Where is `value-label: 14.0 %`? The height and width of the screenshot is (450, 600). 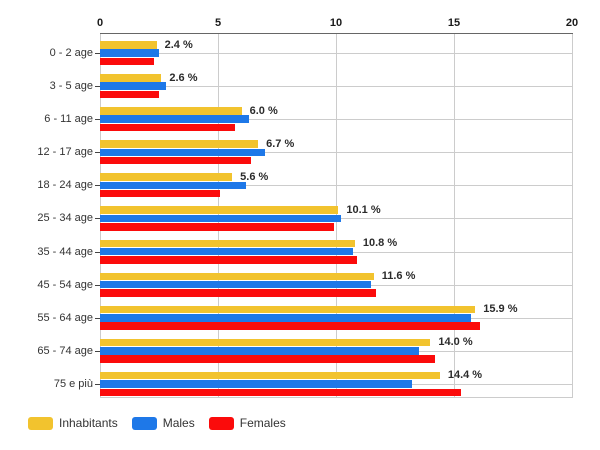 value-label: 14.0 % is located at coordinates (455, 342).